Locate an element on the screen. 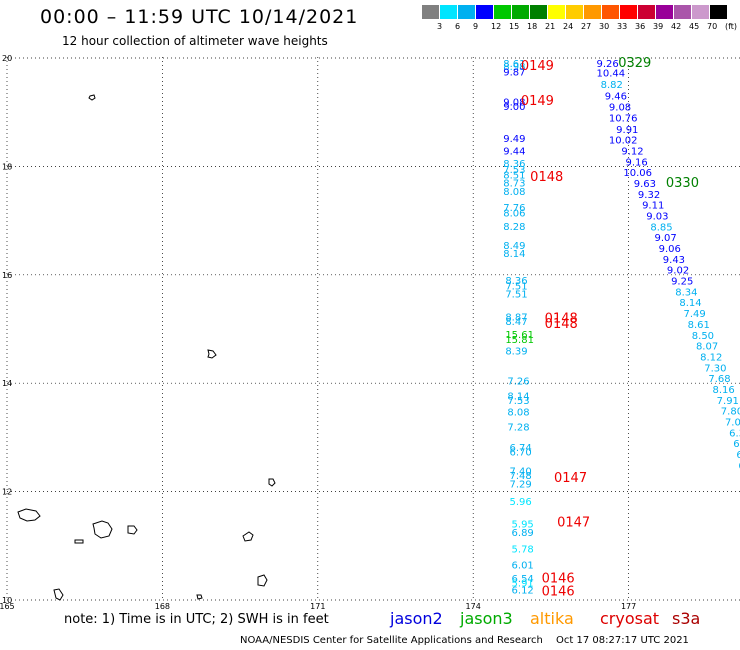  wave-height-value: 9.11 is located at coordinates (653, 206).